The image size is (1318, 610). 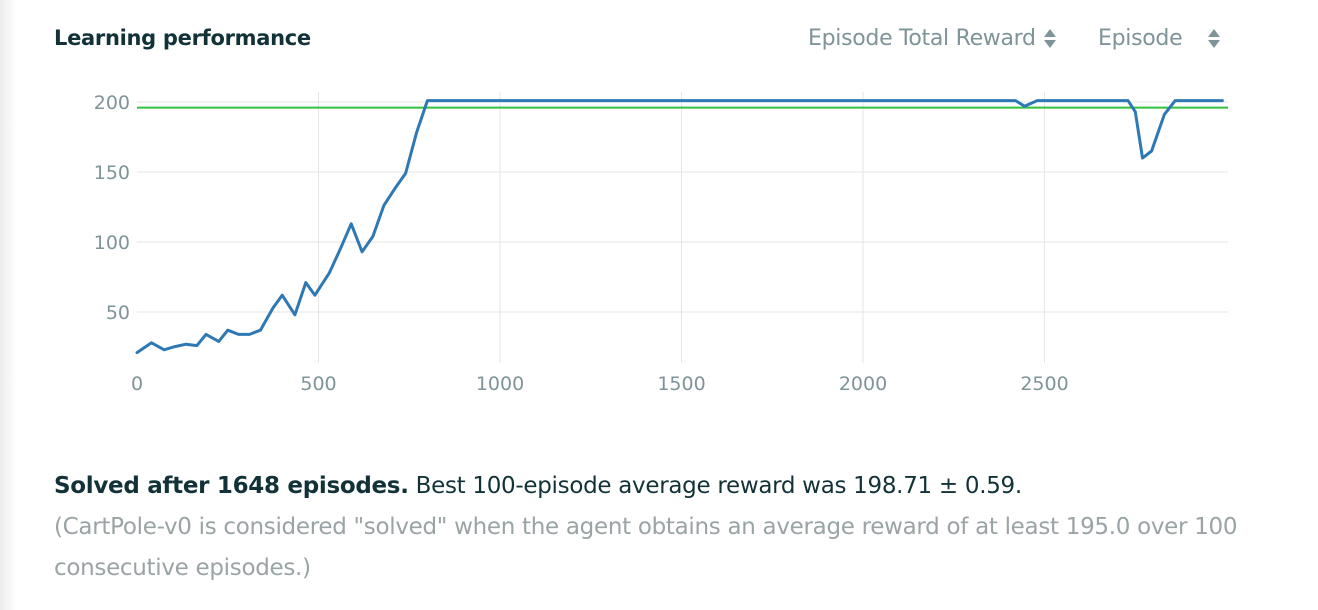 What do you see at coordinates (118, 313) in the screenshot?
I see `y-tick-label: 50` at bounding box center [118, 313].